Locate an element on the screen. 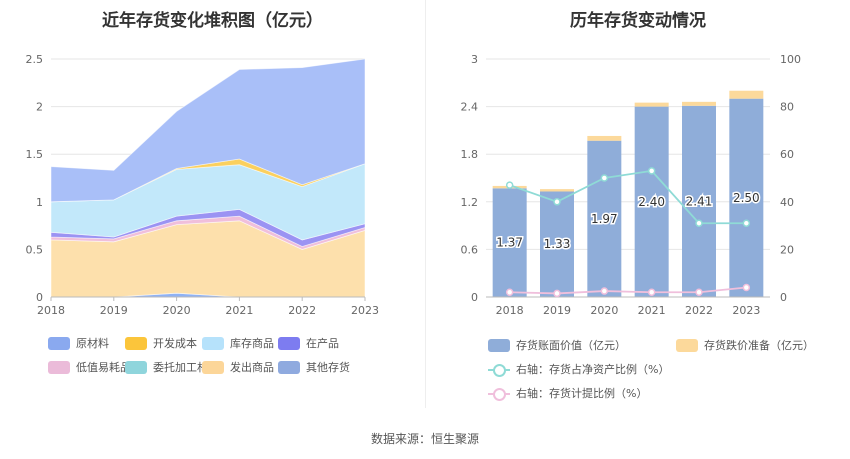  area-legend-item: 开发成本 is located at coordinates (161, 343).